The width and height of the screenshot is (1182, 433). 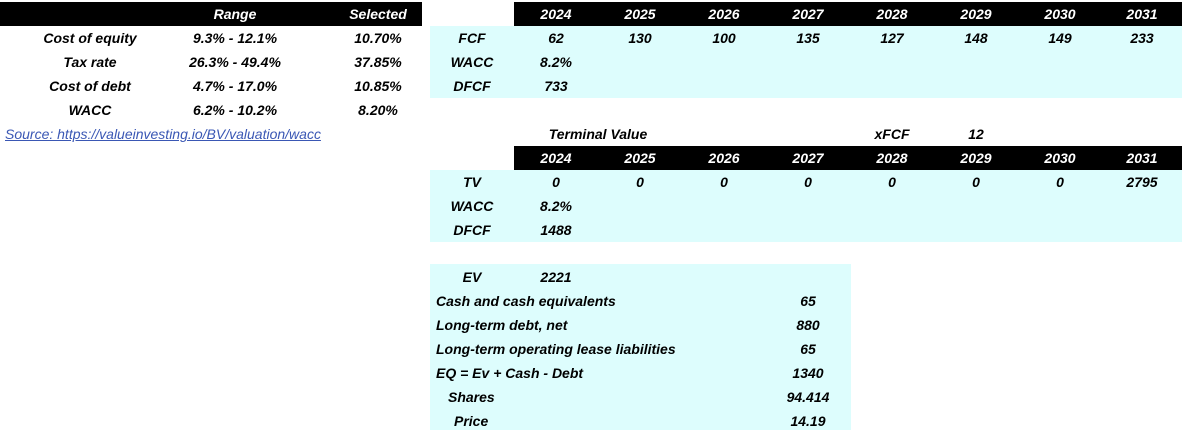 What do you see at coordinates (1060, 38) in the screenshot?
I see `fcf-value: 149` at bounding box center [1060, 38].